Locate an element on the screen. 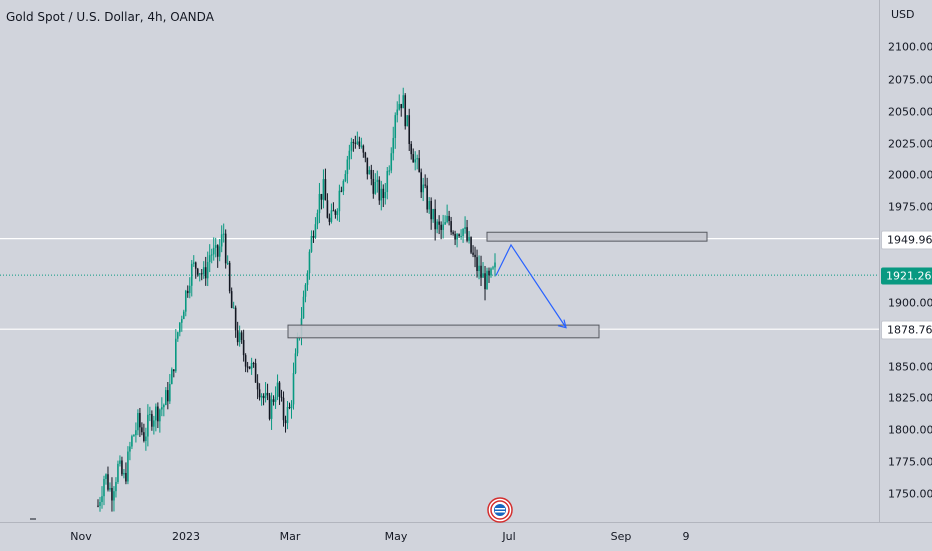 The width and height of the screenshot is (932, 551). x-tick-label: Mar is located at coordinates (290, 536).